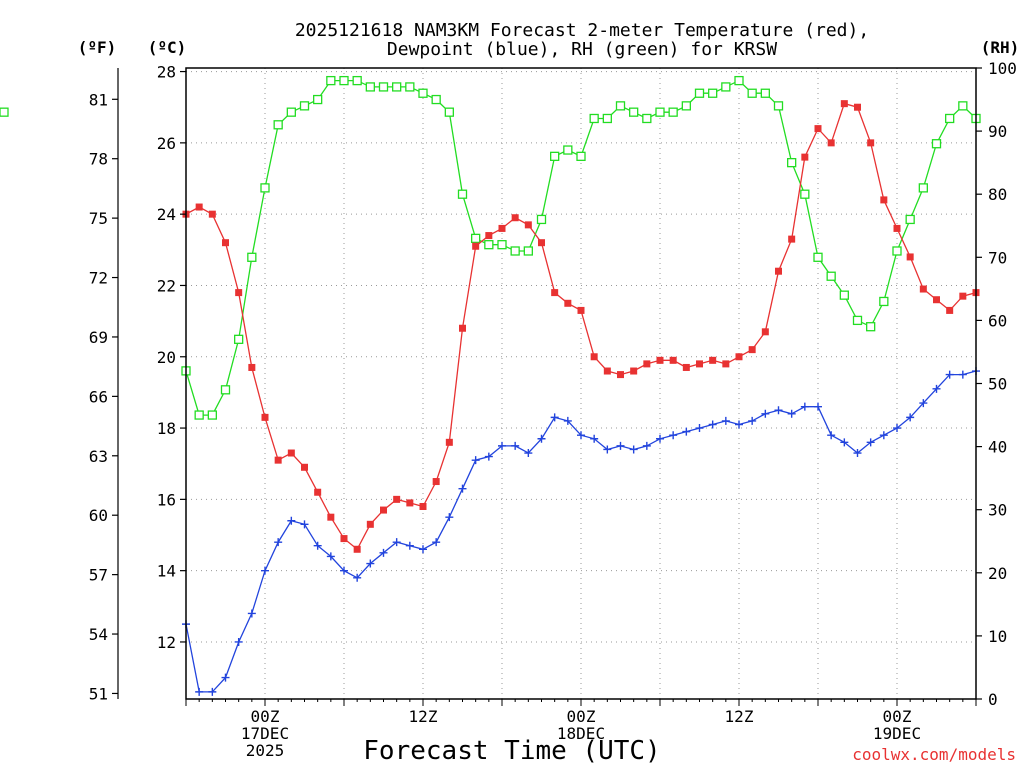  Describe the element at coordinates (98, 218) in the screenshot. I see `fahrenheit-tick-label: 75` at that location.